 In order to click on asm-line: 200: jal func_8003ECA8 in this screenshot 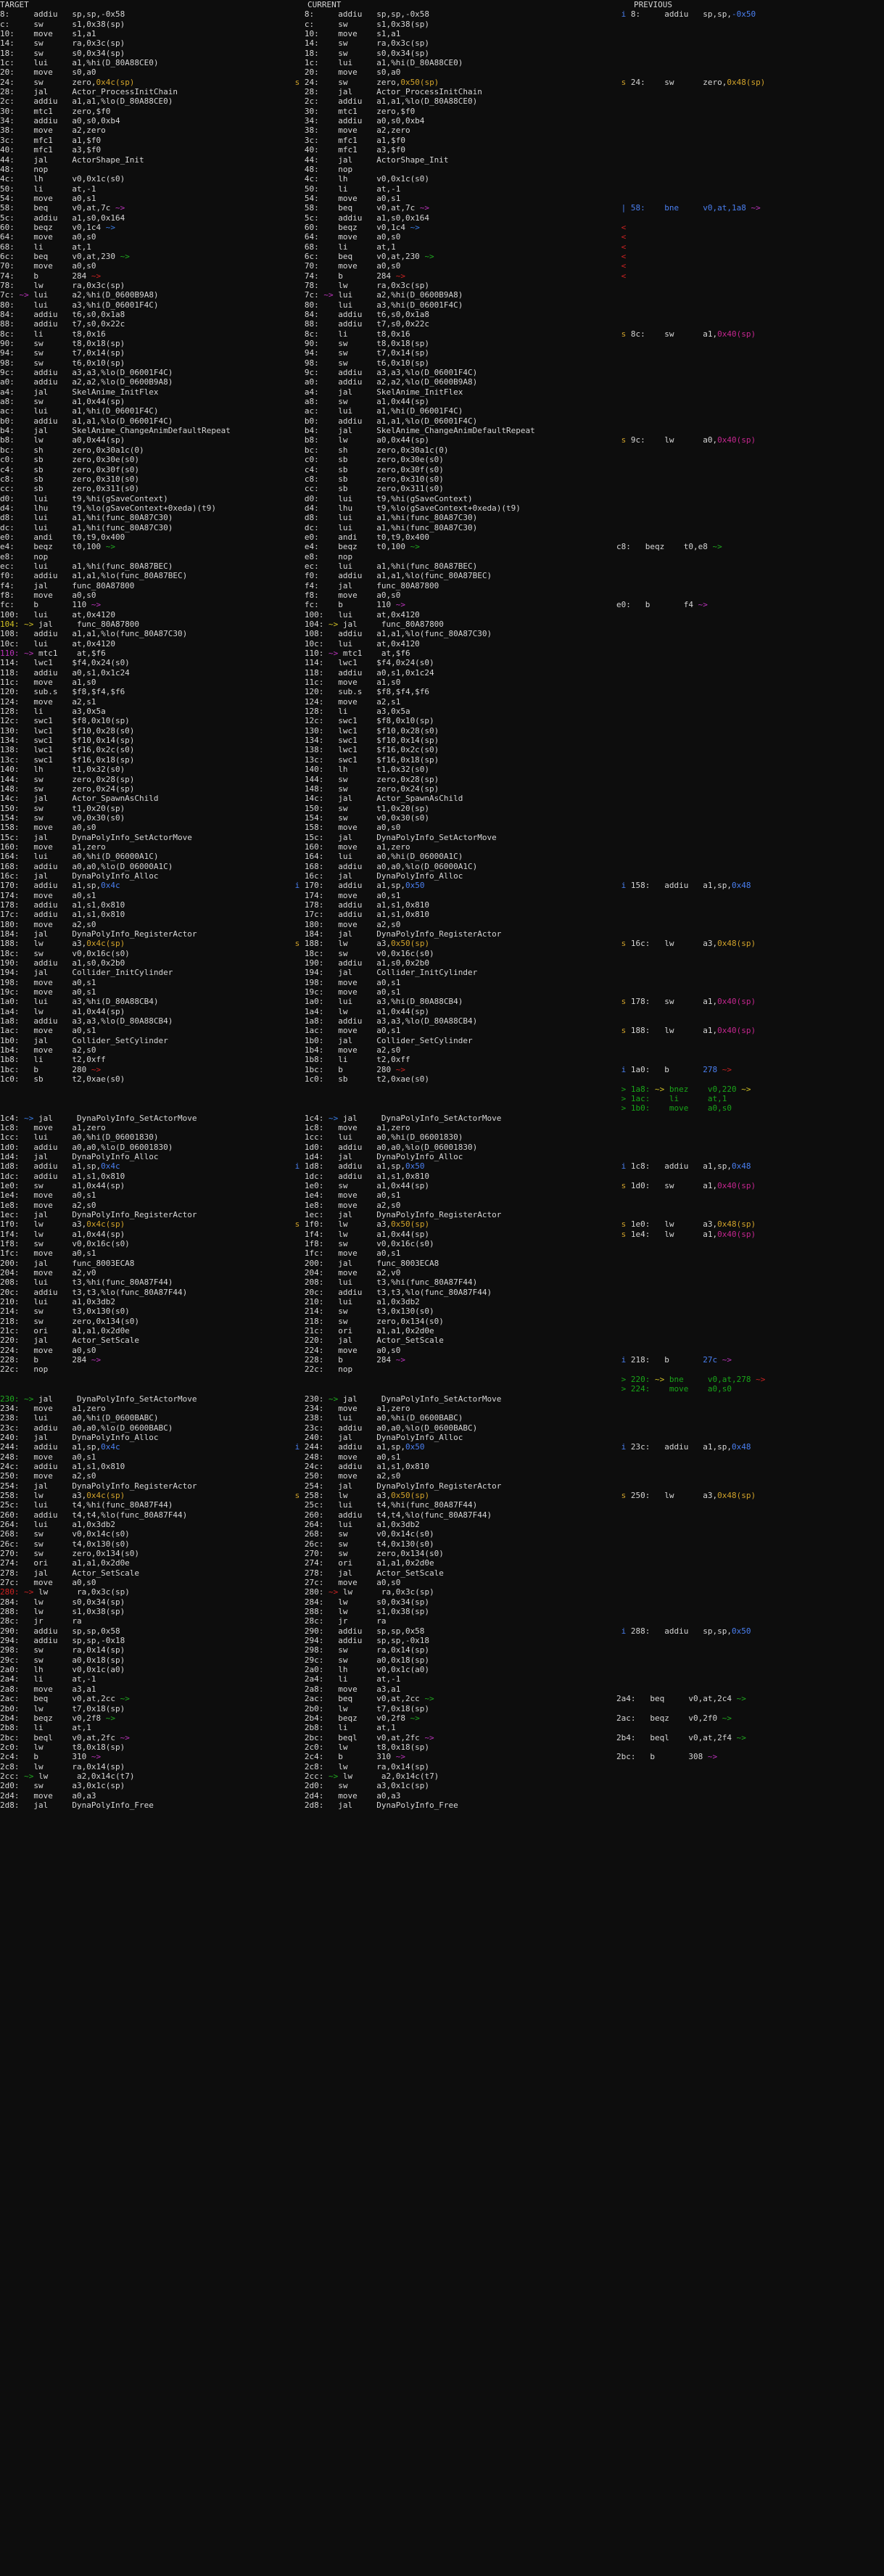, I will do `click(145, 1263)`.